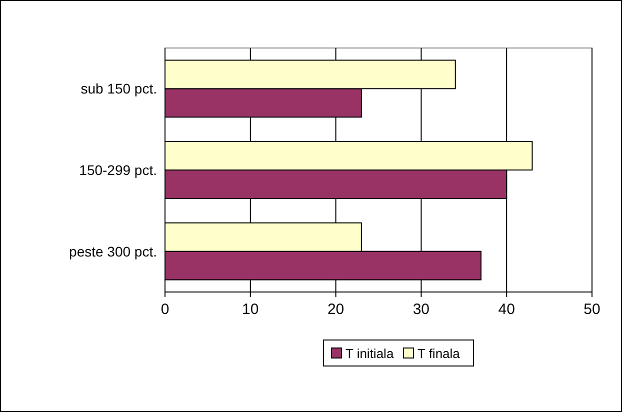 The height and width of the screenshot is (412, 622). Describe the element at coordinates (335, 309) in the screenshot. I see `x-tick-label: 20` at that location.